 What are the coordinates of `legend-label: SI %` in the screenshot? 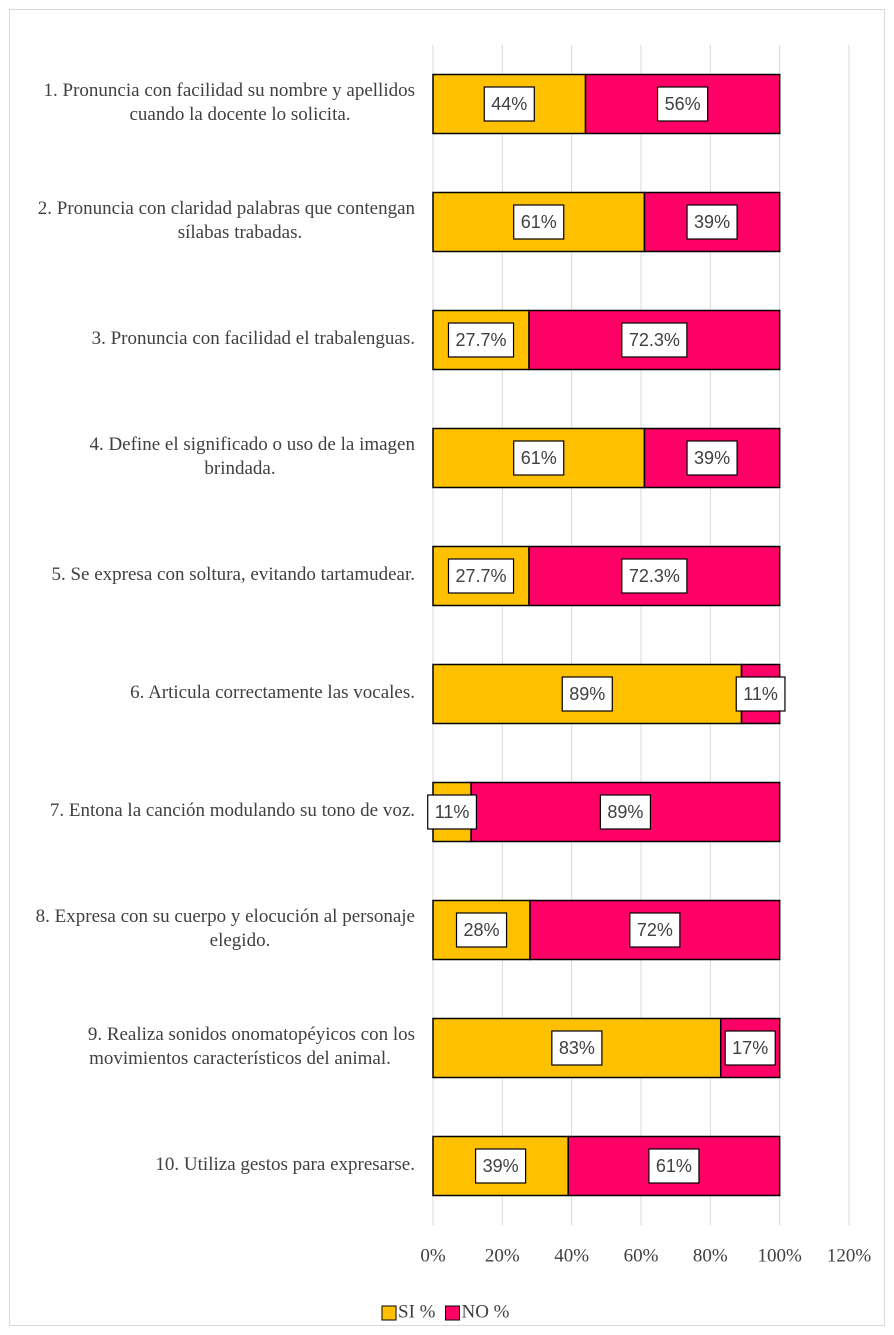 It's located at (417, 1311).